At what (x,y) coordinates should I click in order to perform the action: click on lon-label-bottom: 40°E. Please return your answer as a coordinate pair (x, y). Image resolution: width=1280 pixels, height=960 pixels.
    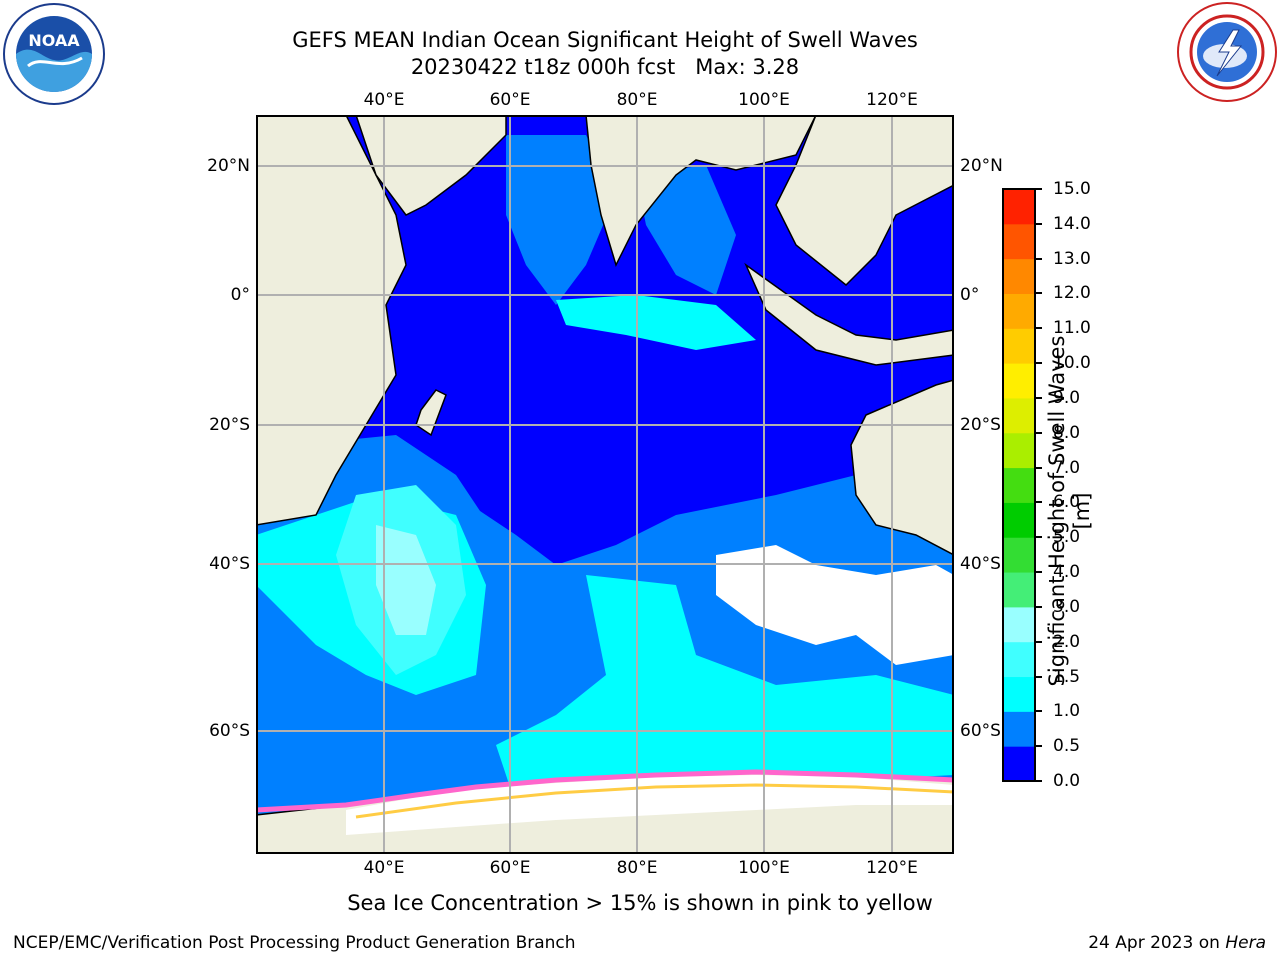
    Looking at the image, I should click on (384, 868).